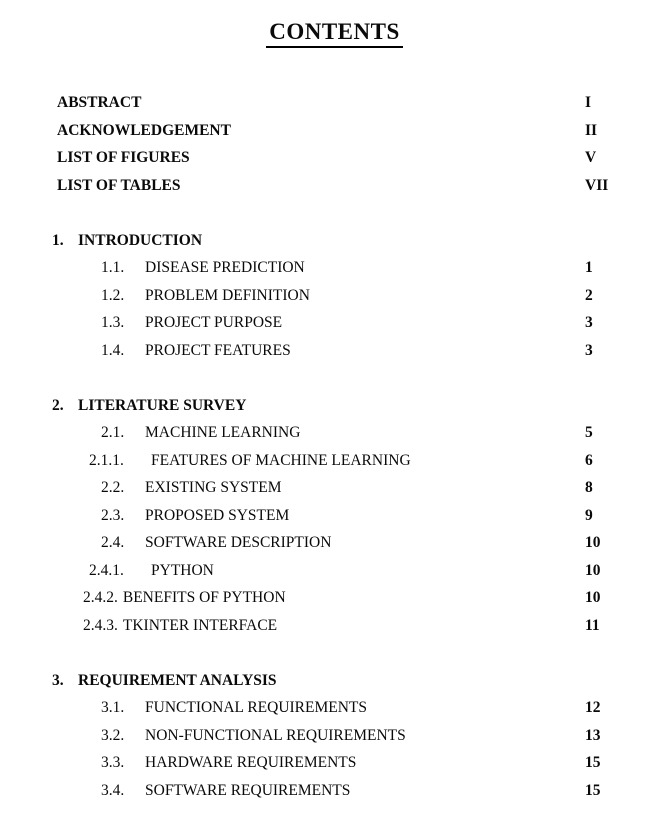  What do you see at coordinates (106, 570) in the screenshot?
I see `toc-entry-number: 2.4.1.` at bounding box center [106, 570].